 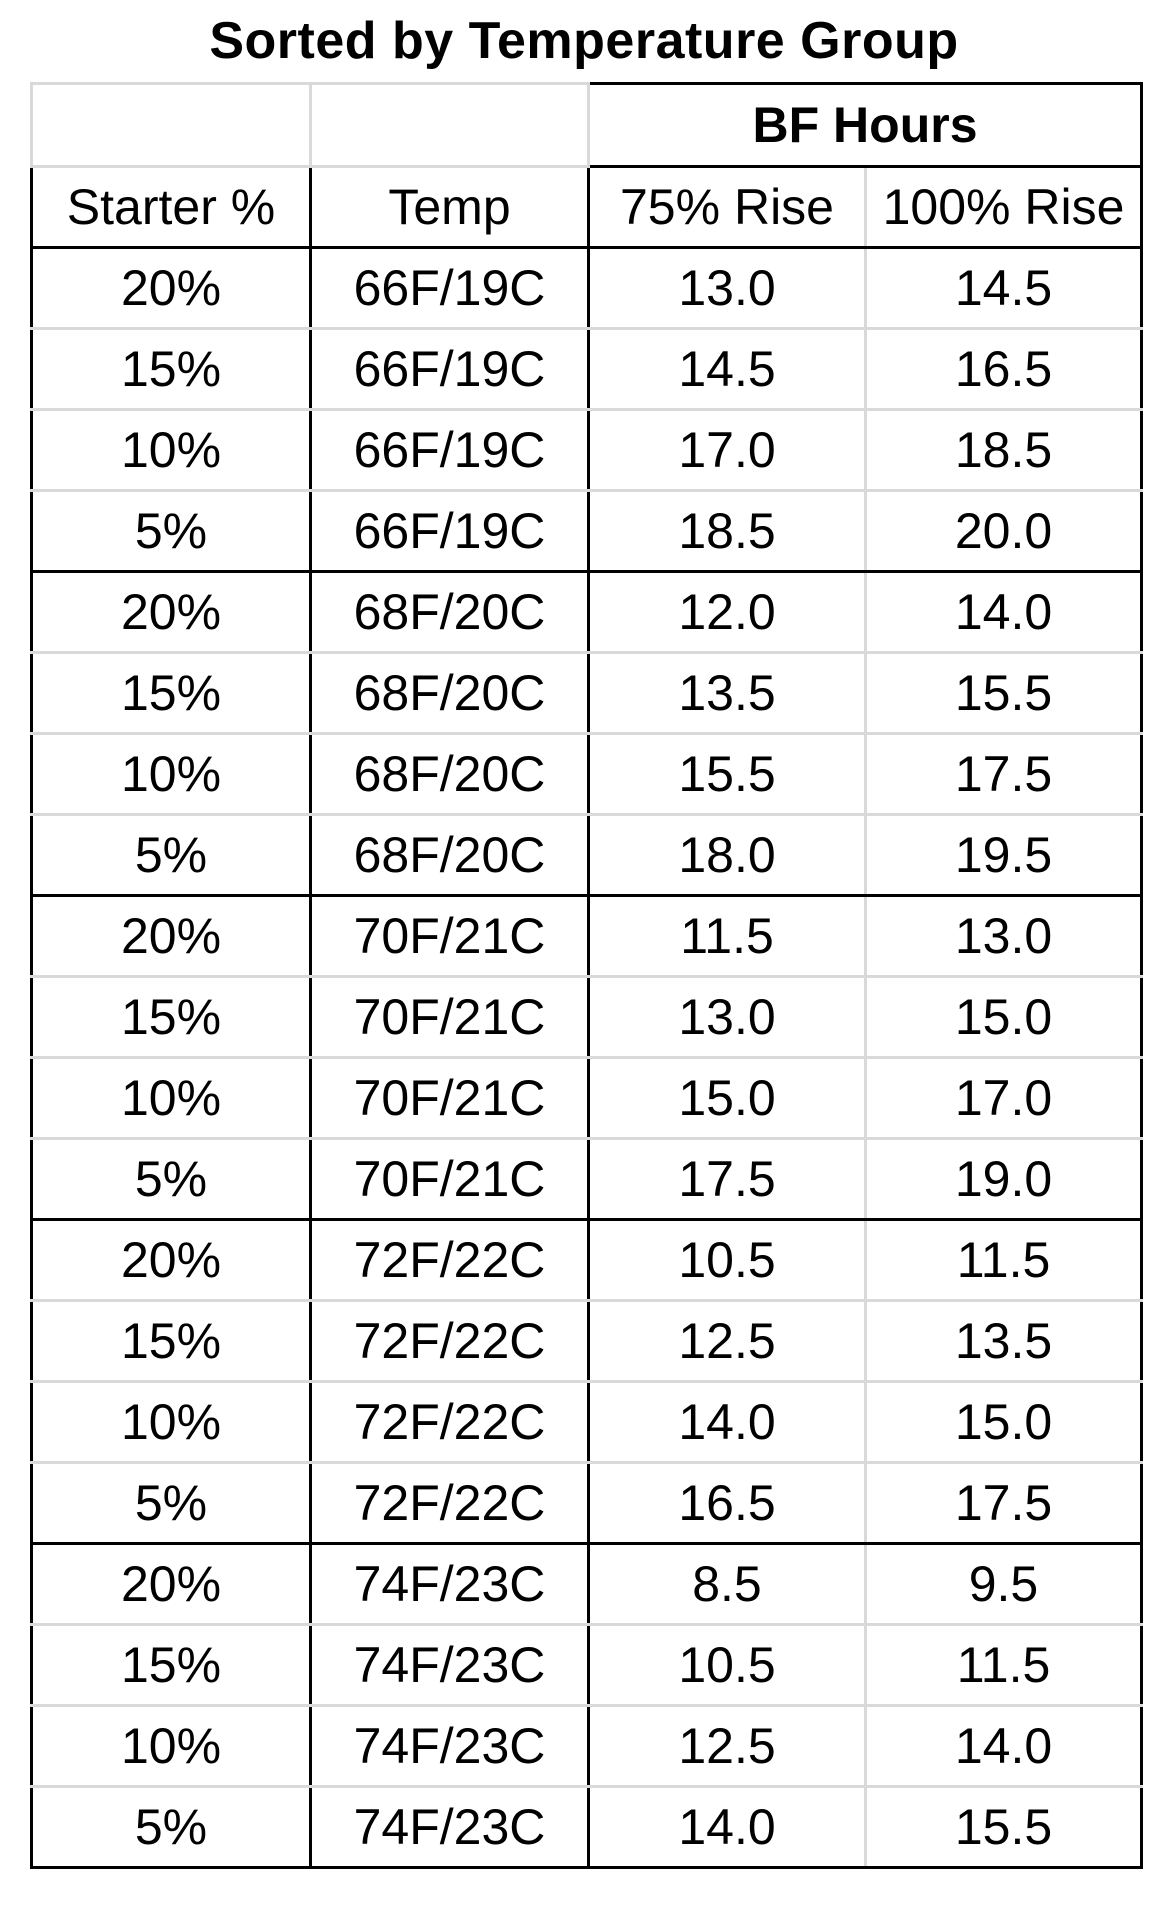 I want to click on table-row: 5% 70F/21C 17.5 19.0, so click(x=586, y=1179).